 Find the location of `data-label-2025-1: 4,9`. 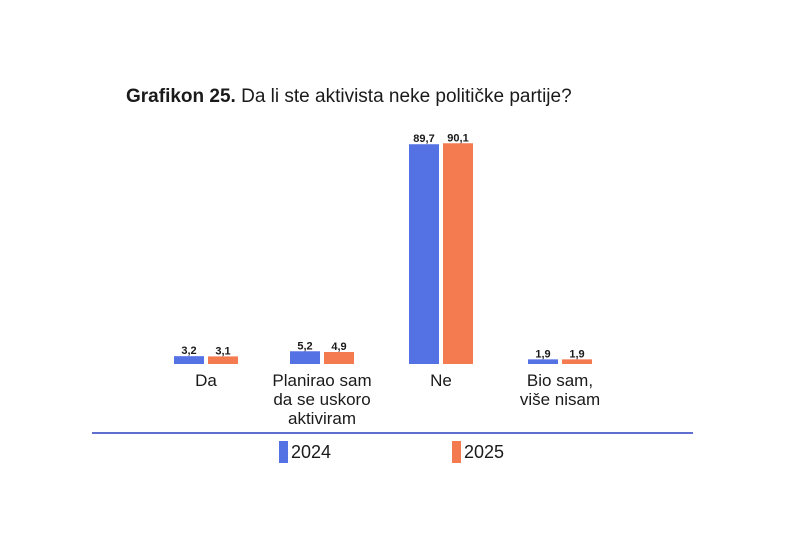

data-label-2025-1: 4,9 is located at coordinates (338, 347).